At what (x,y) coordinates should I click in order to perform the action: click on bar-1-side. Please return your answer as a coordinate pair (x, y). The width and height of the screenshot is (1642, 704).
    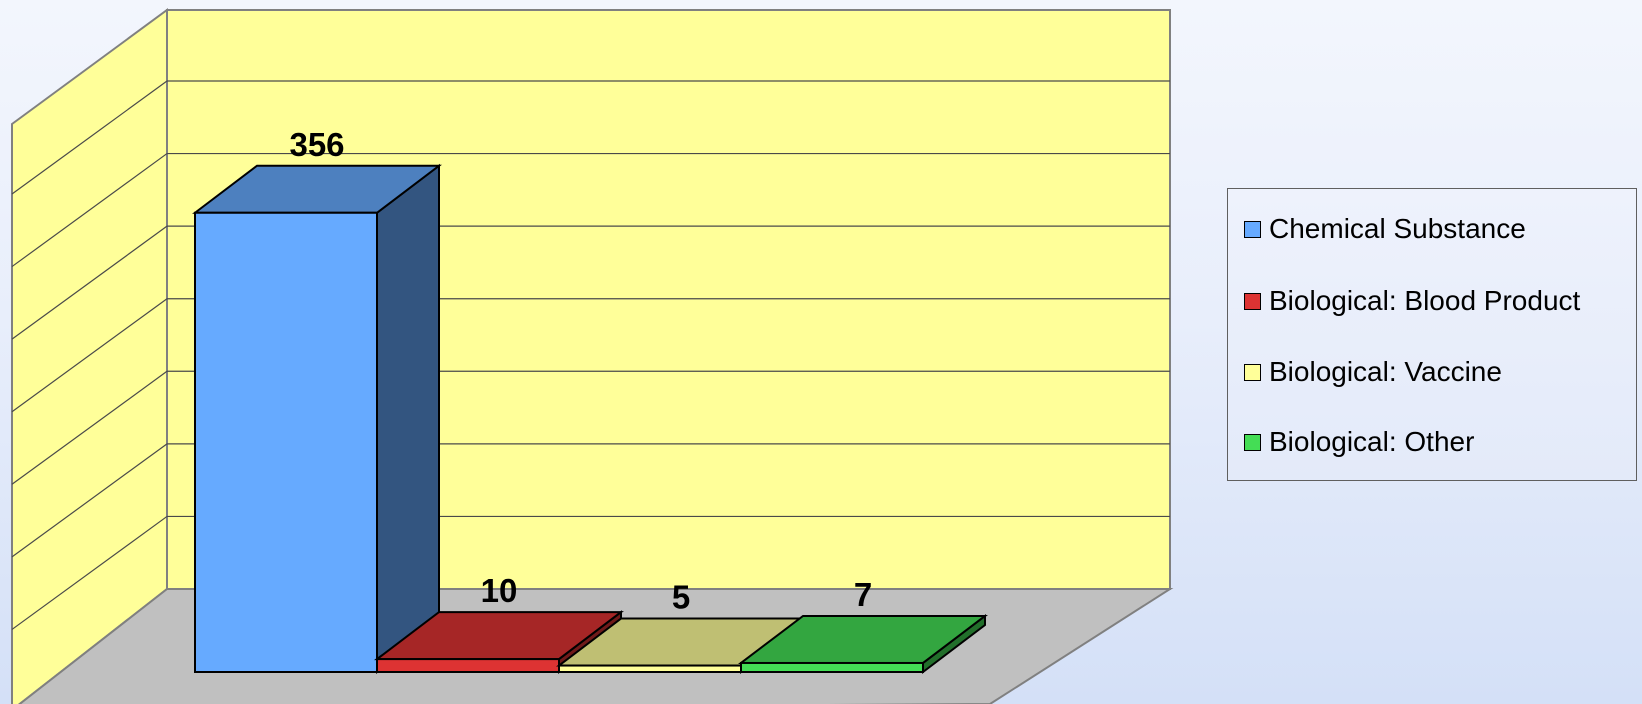
    Looking at the image, I should click on (408, 419).